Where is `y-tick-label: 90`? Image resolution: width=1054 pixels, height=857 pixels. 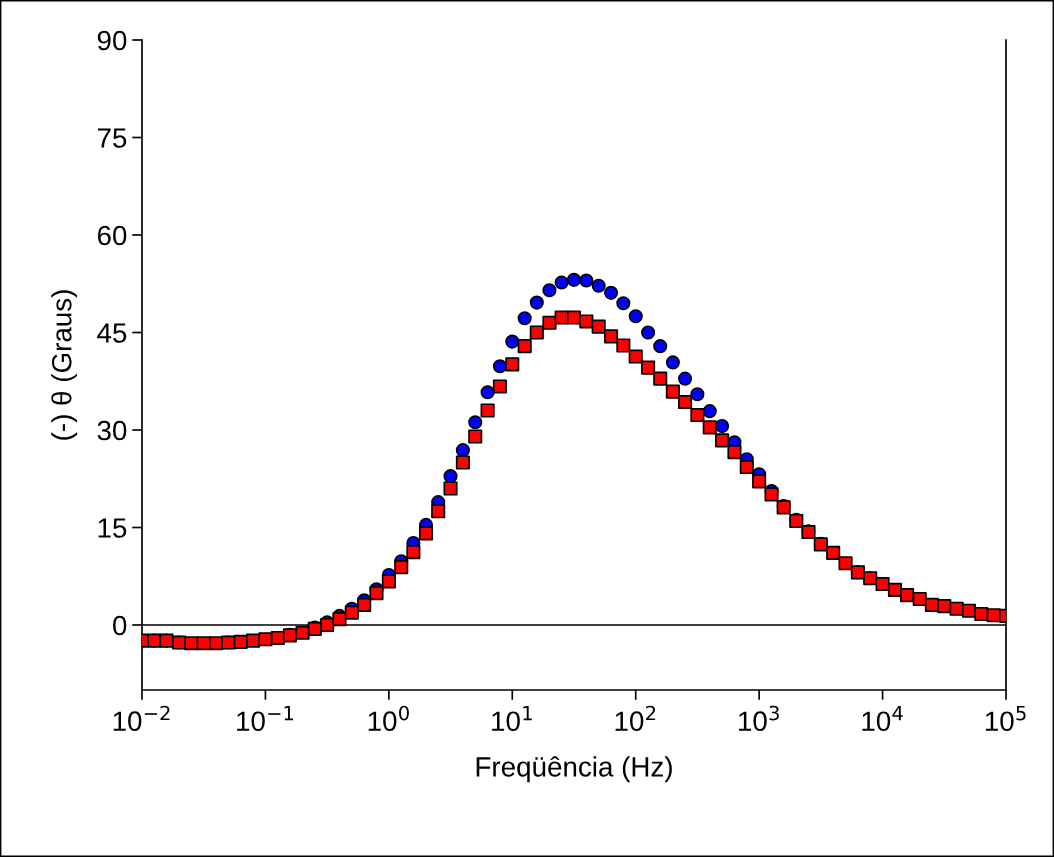
y-tick-label: 90 is located at coordinates (112, 40).